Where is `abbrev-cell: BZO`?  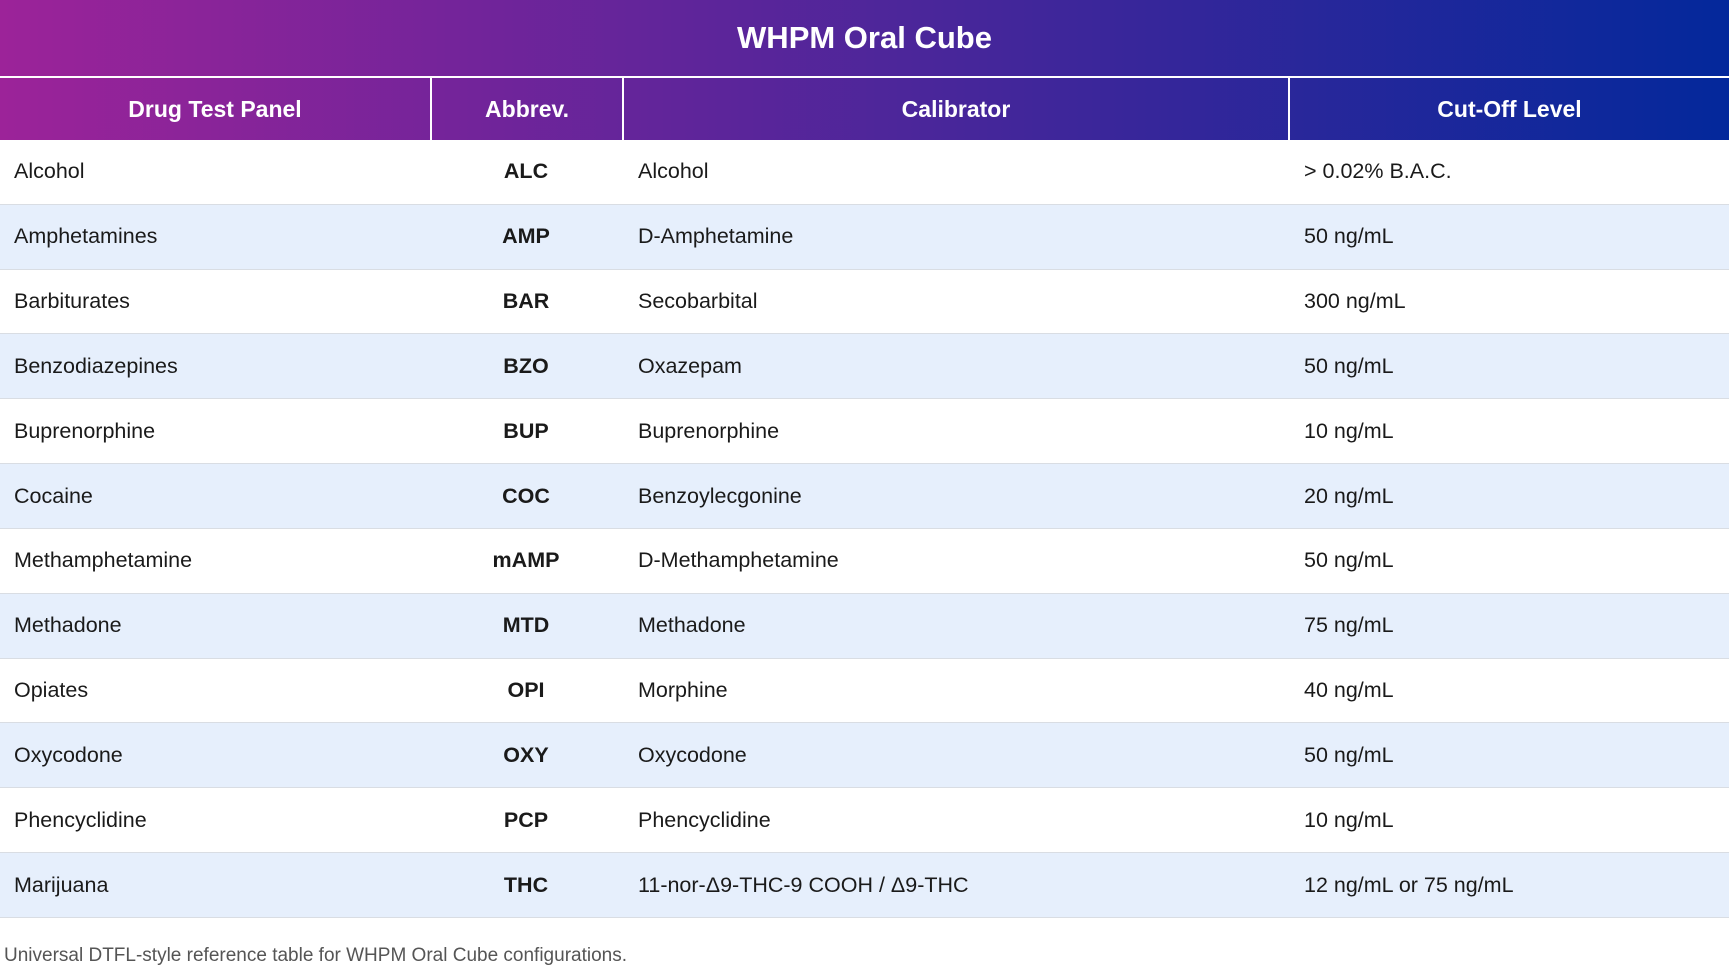 abbrev-cell: BZO is located at coordinates (526, 365).